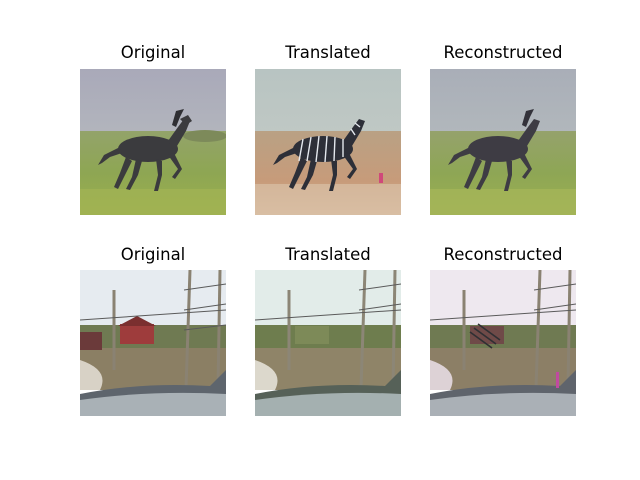  What do you see at coordinates (153, 142) in the screenshot?
I see `horse-original-image` at bounding box center [153, 142].